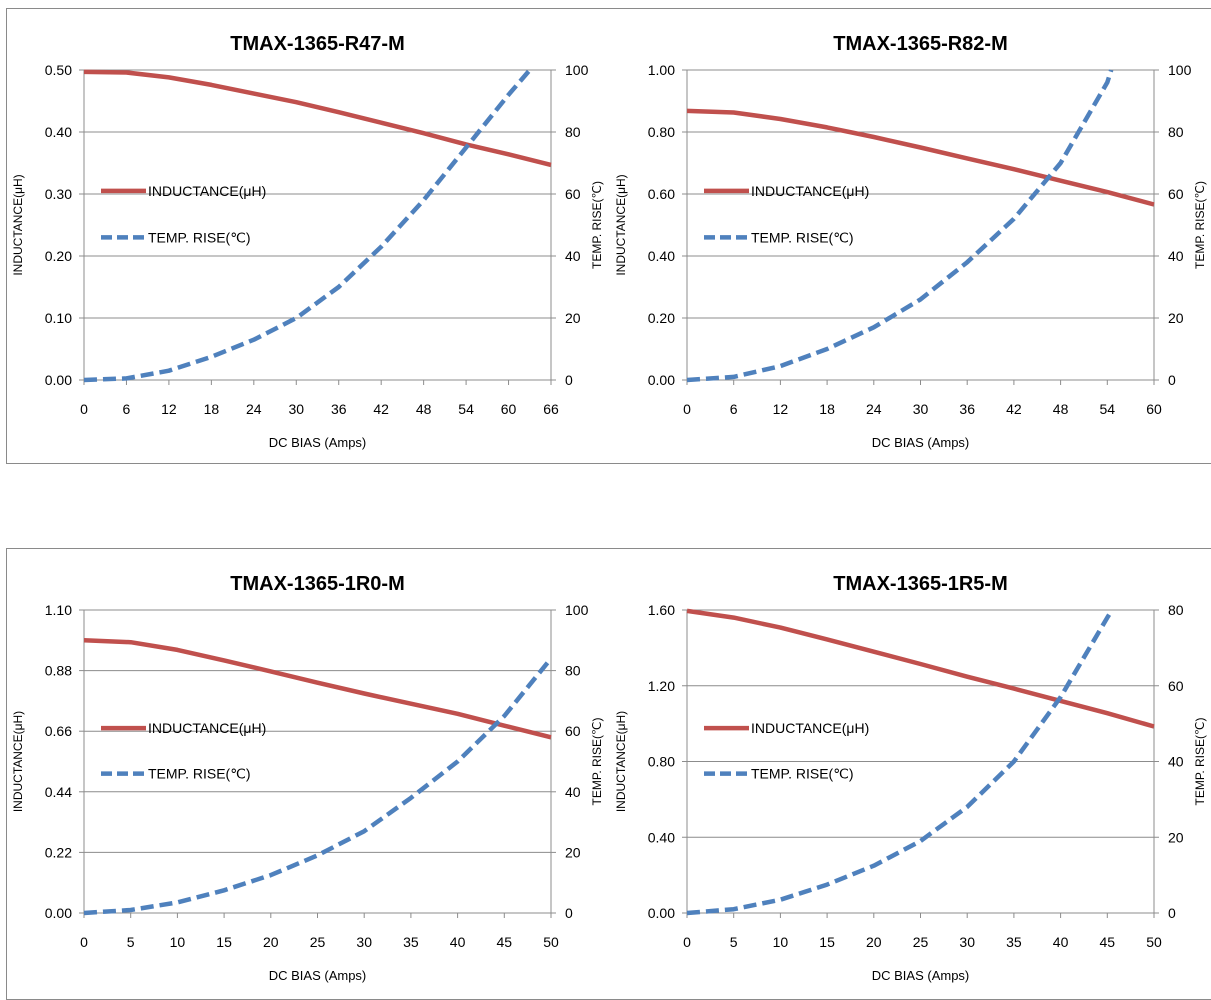  I want to click on y-tick-label: 0.44, so click(58, 792).